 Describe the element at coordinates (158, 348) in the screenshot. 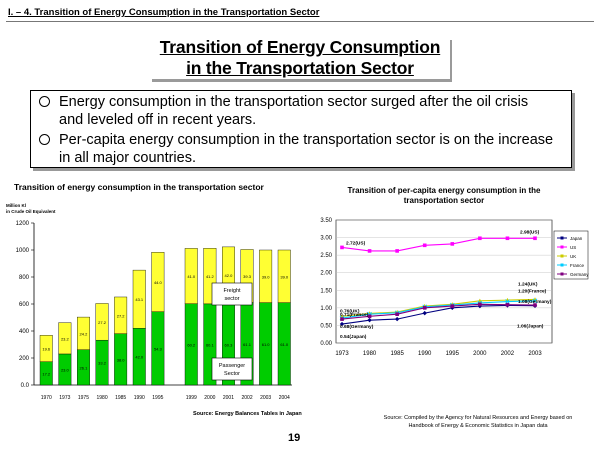

I see `passenger-value-label: 54.3` at that location.